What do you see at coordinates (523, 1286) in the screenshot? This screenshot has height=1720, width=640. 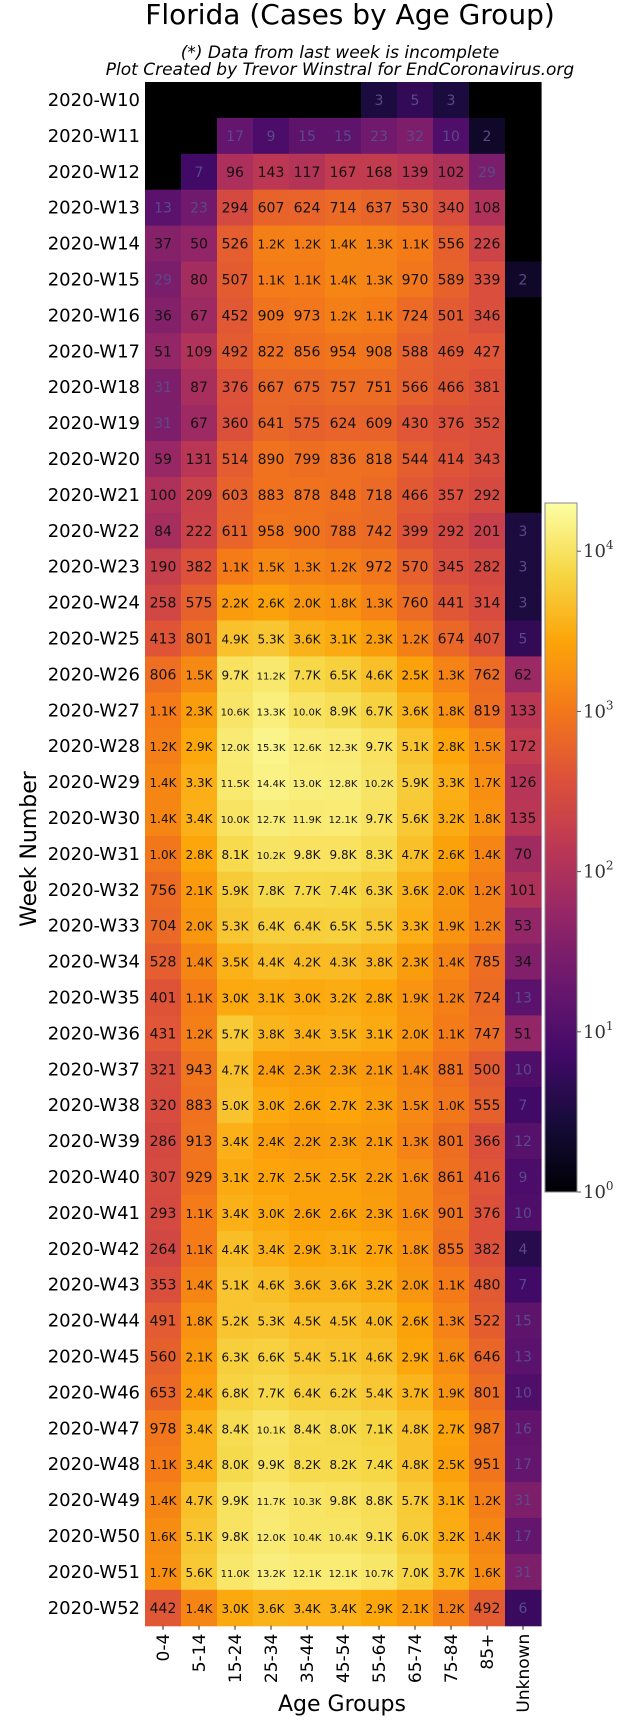 I see `cell-value-label: 7` at bounding box center [523, 1286].